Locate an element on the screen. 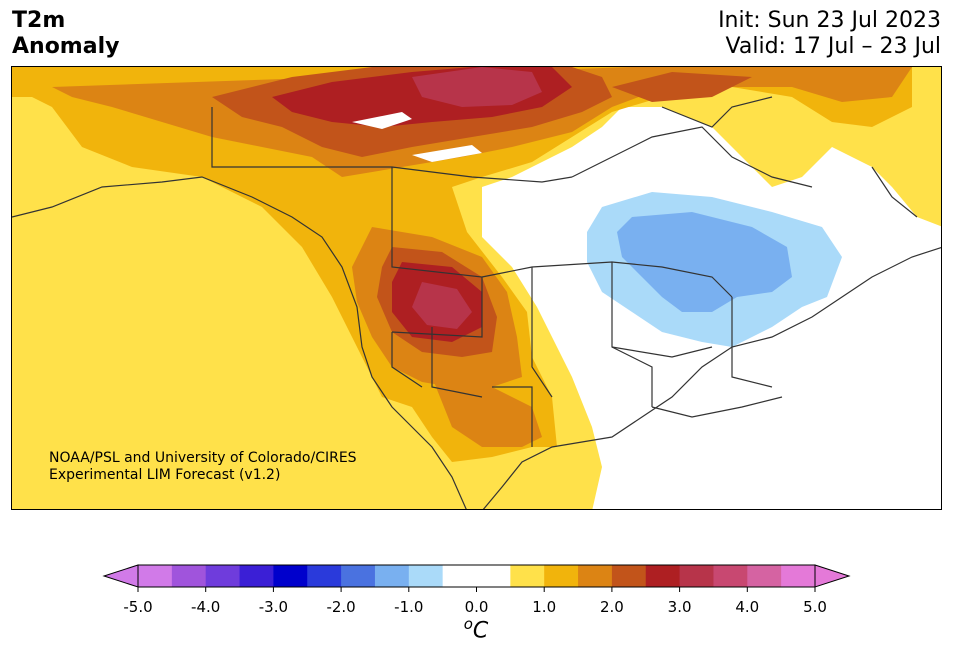  colorbar-tick-label: 5.0 is located at coordinates (815, 607).